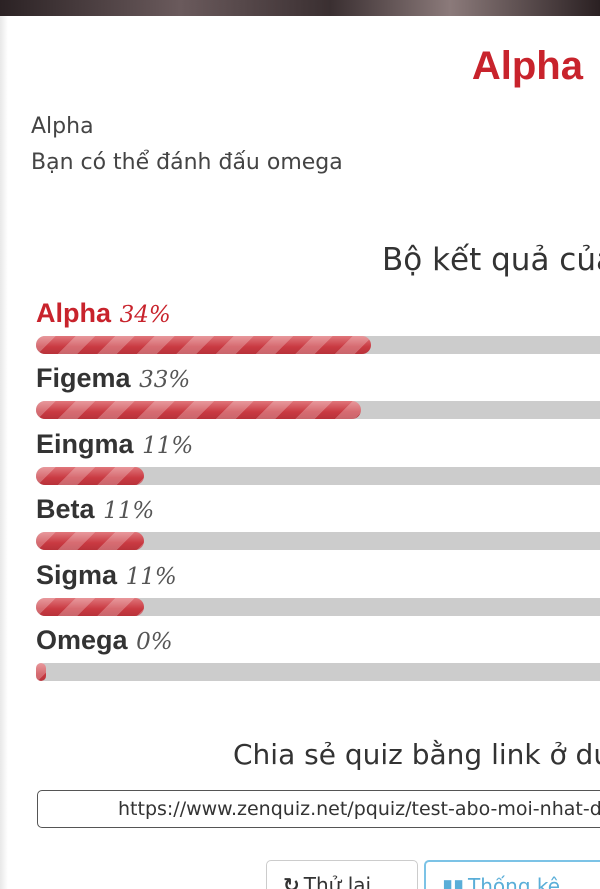 This screenshot has height=889, width=600. Describe the element at coordinates (165, 380) in the screenshot. I see `result-percent: 33%` at that location.